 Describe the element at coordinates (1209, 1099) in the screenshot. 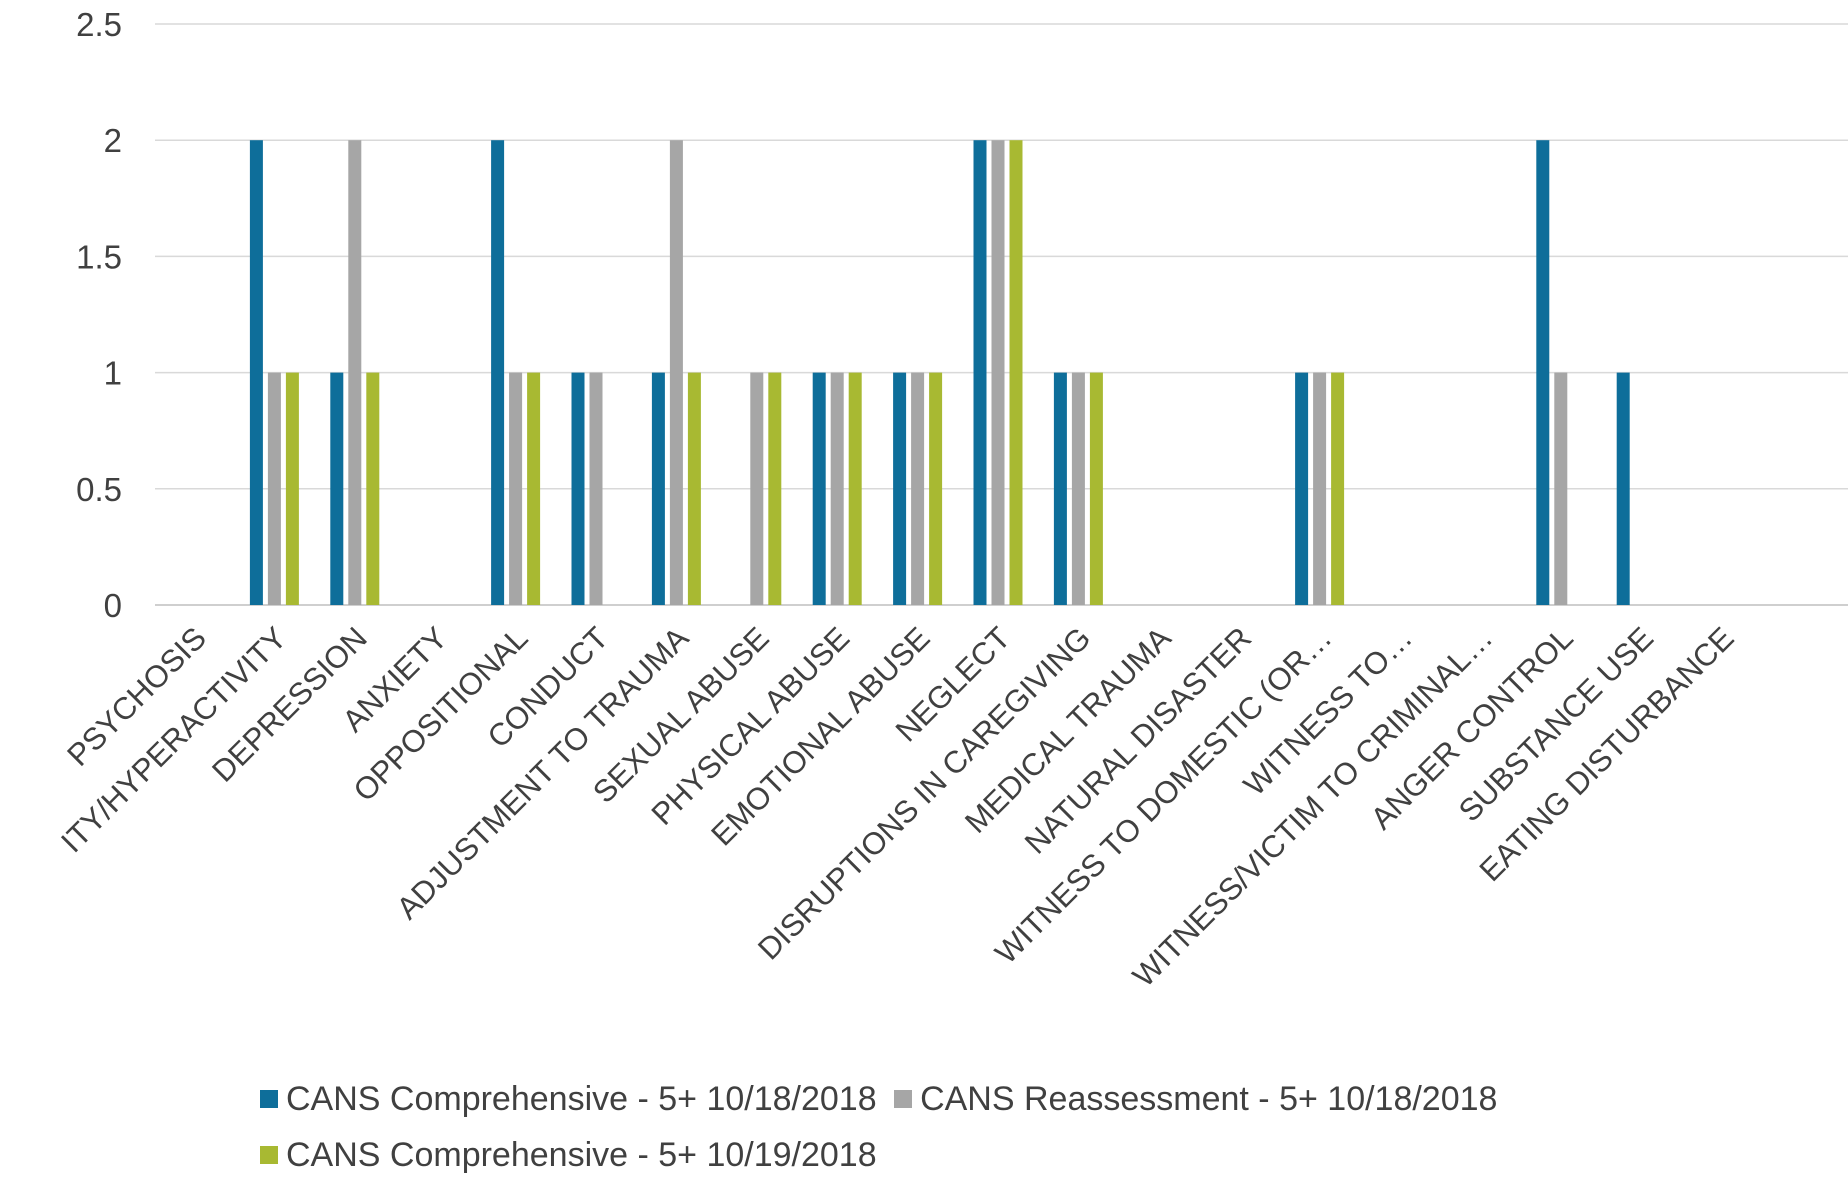

I see `legend-label-series-2: CANS Reassessment - 5+ 10/18/2018` at that location.